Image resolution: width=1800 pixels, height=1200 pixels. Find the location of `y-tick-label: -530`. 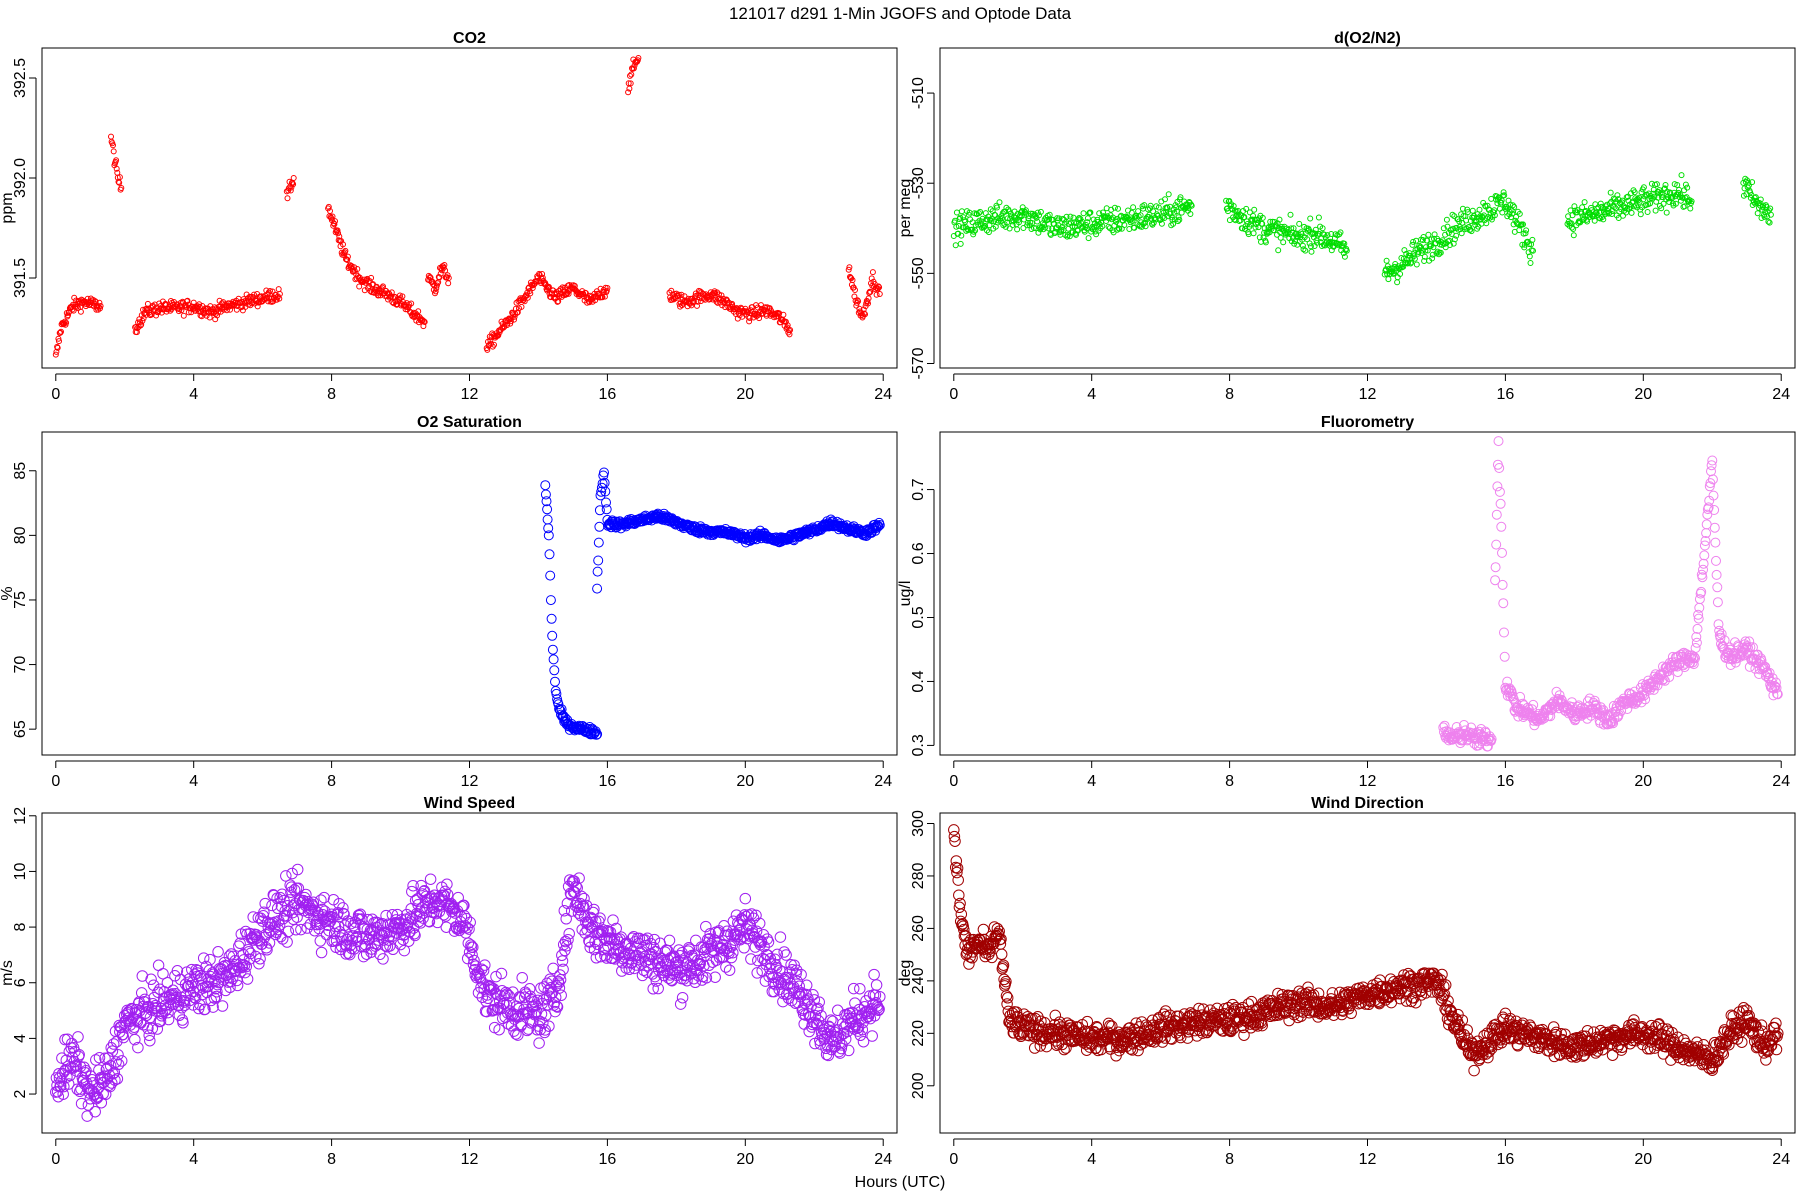

y-tick-label: -530 is located at coordinates (918, 183).